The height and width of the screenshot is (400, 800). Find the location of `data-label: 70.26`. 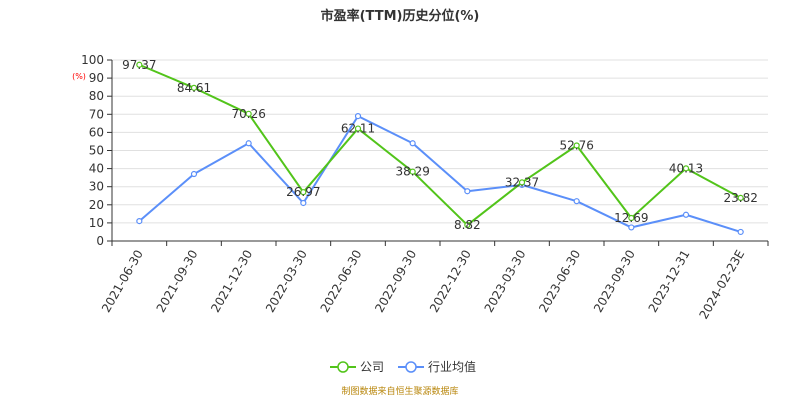

data-label: 70.26 is located at coordinates (248, 114).